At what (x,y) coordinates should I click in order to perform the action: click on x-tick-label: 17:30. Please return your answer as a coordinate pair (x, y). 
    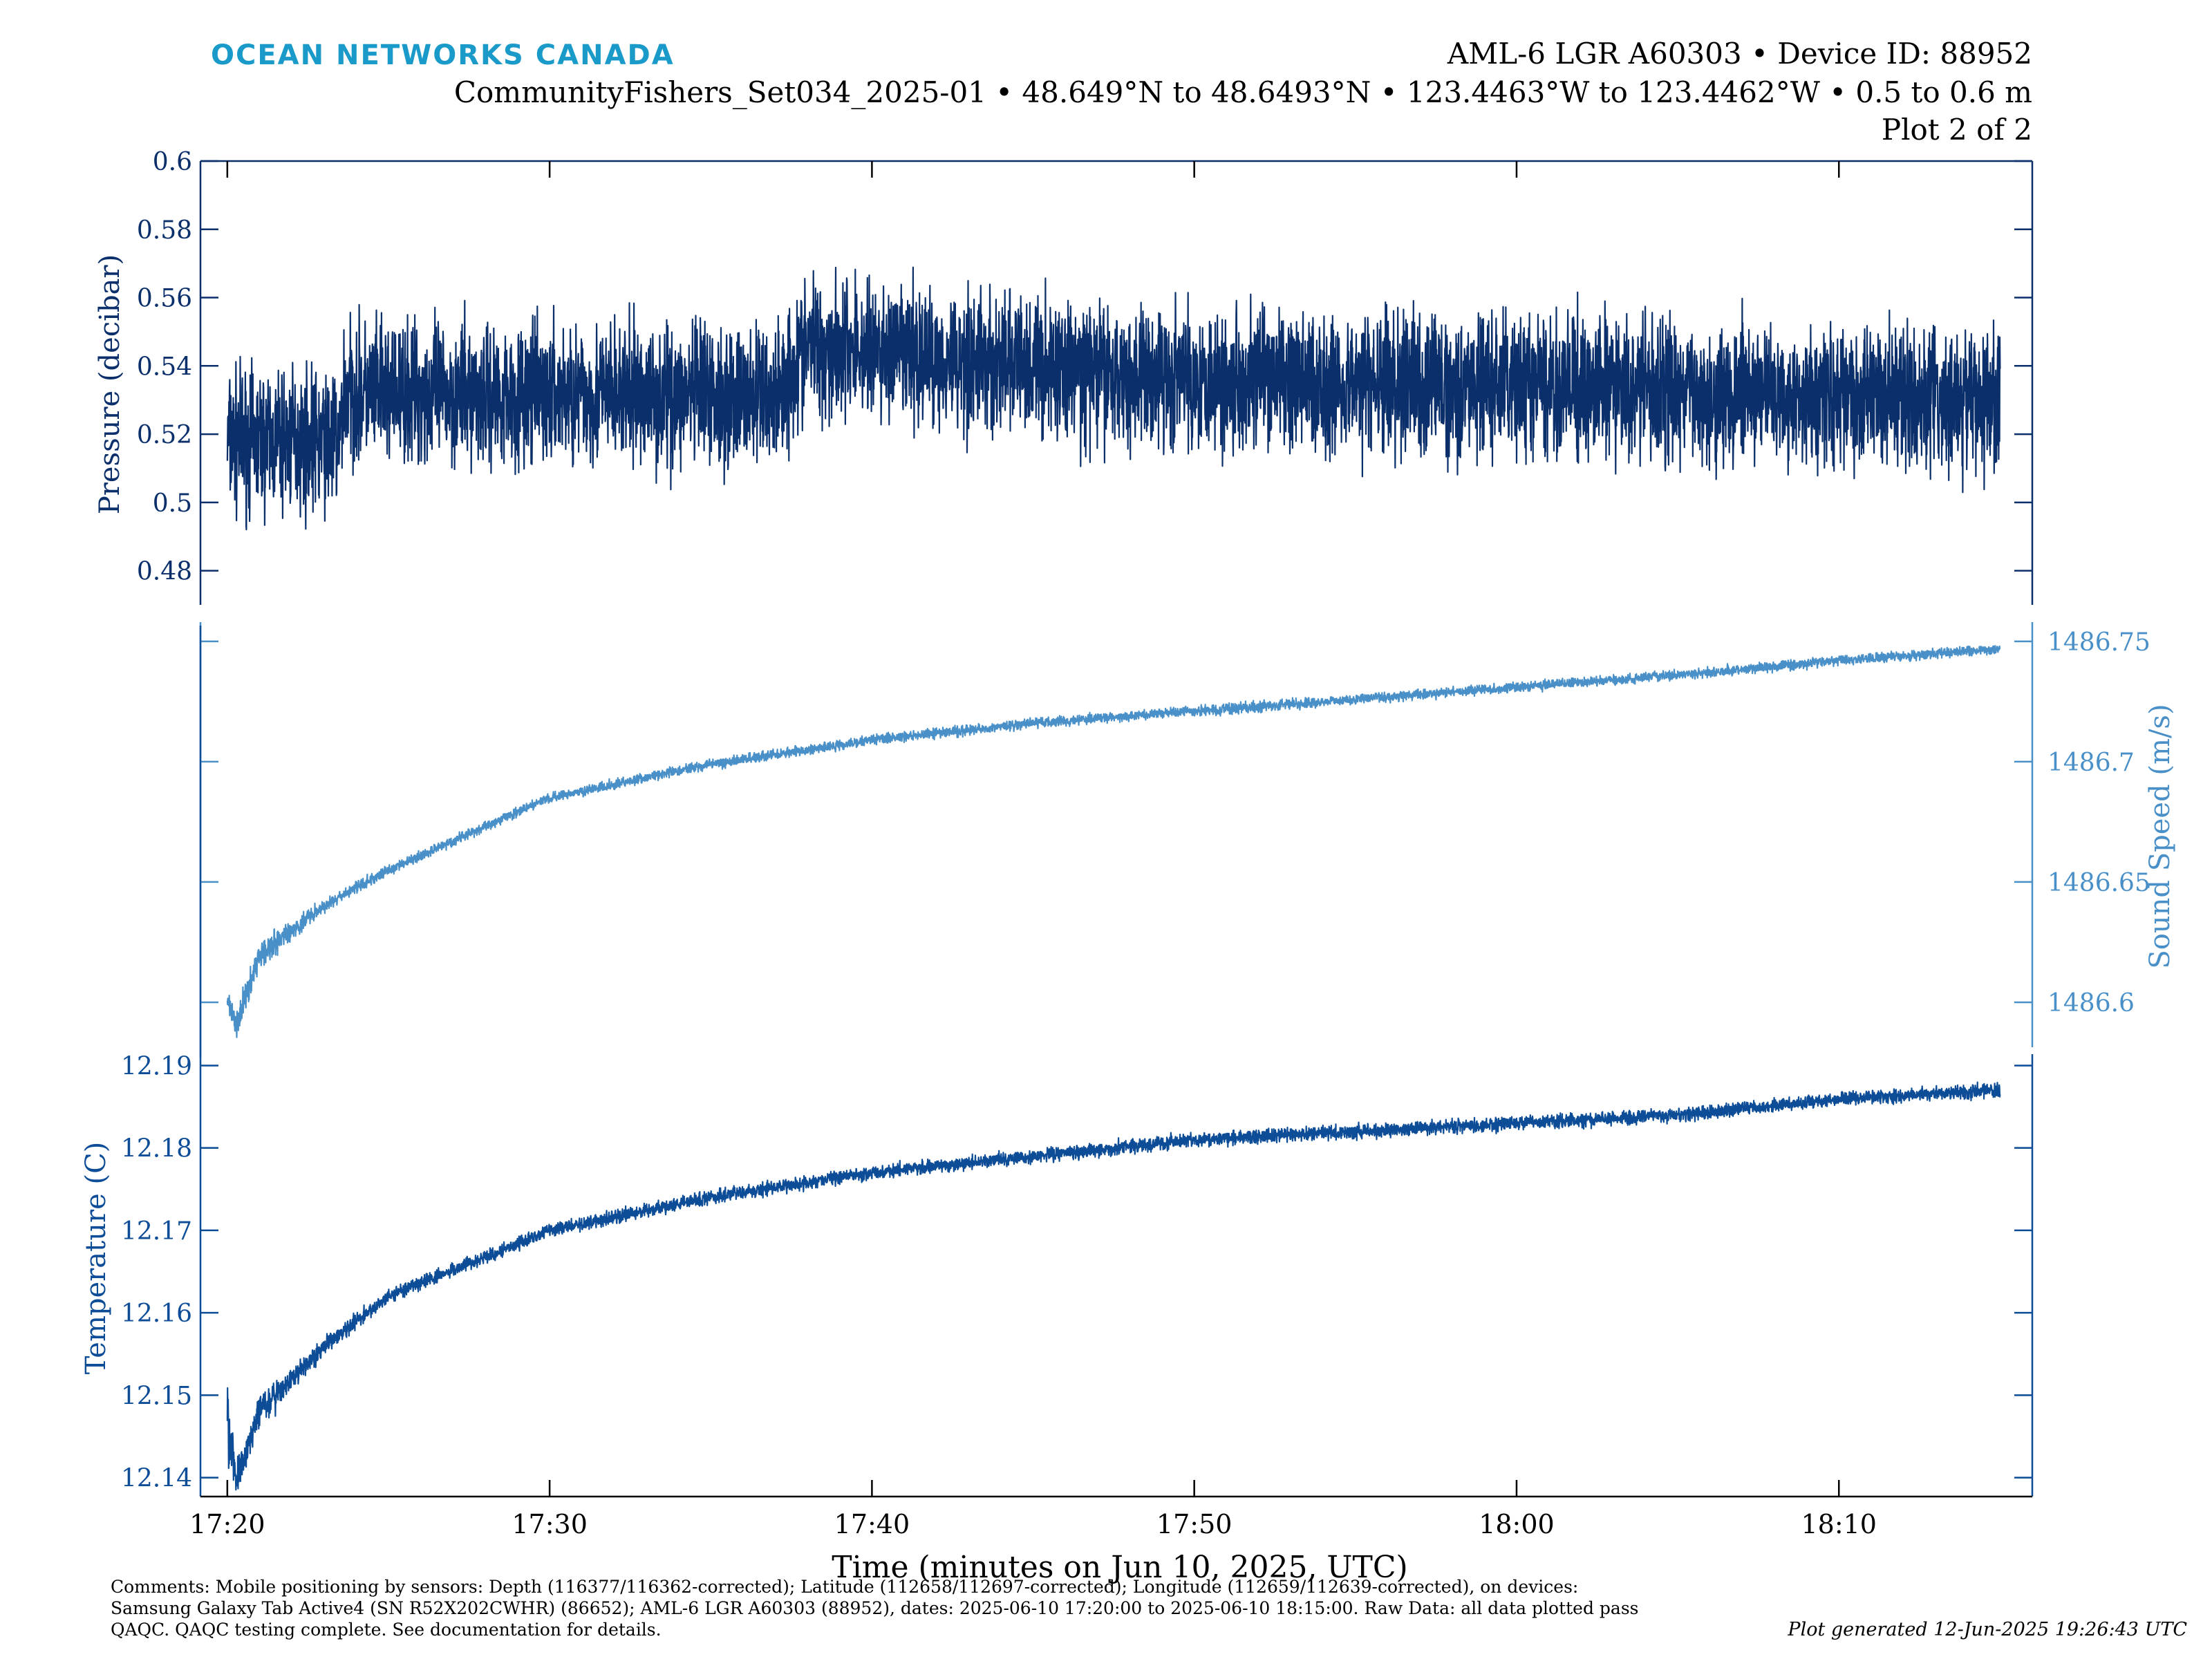
    Looking at the image, I should click on (550, 1524).